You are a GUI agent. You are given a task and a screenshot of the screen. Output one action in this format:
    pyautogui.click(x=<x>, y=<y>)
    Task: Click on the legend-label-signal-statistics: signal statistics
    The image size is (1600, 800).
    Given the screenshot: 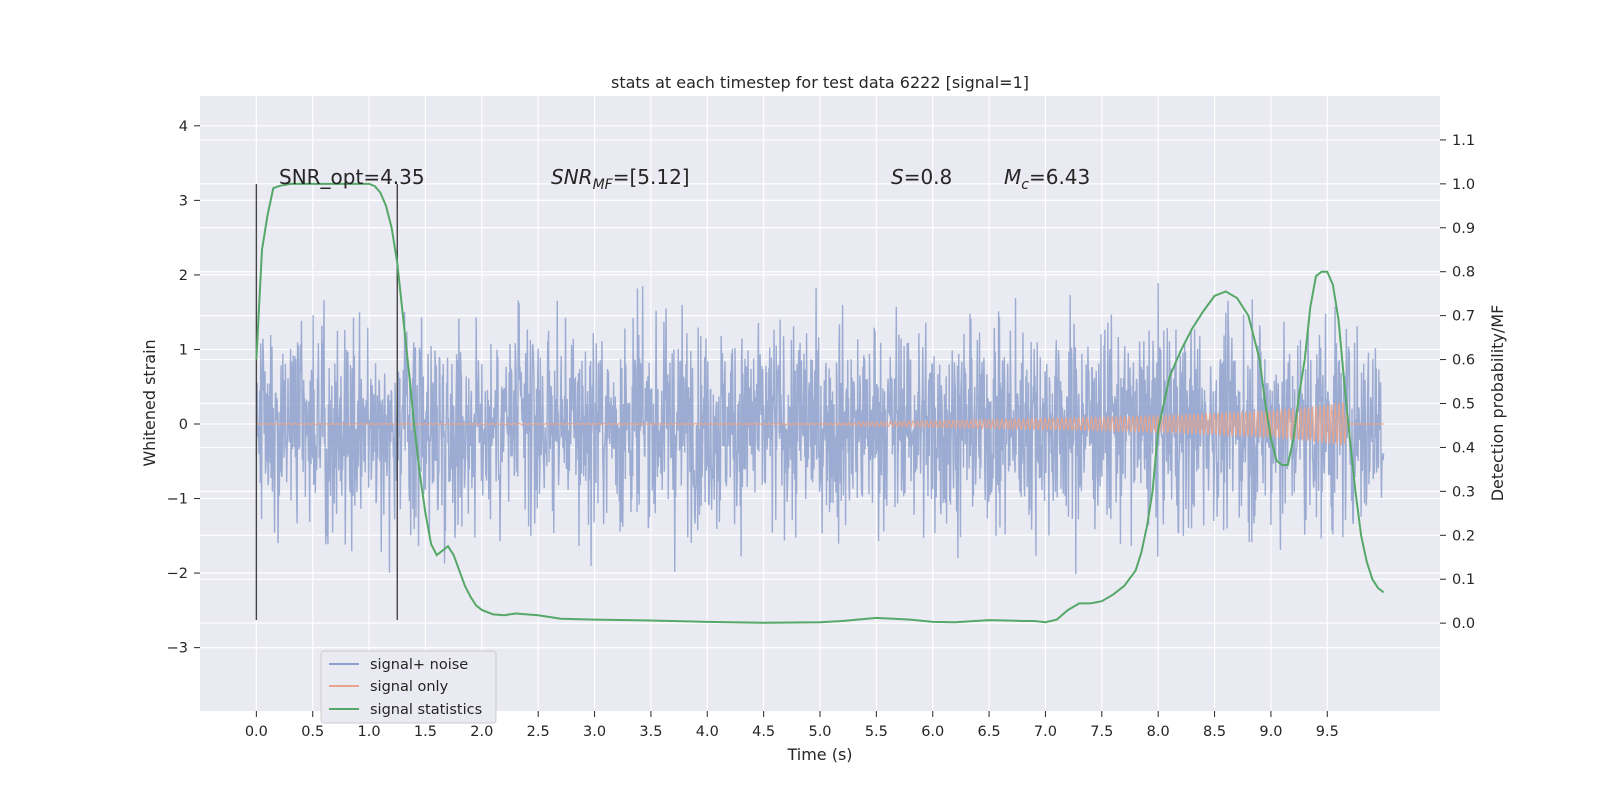 What is the action you would take?
    pyautogui.click(x=426, y=710)
    